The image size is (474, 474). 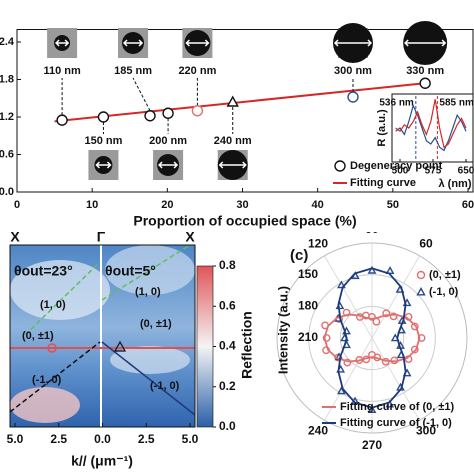 What do you see at coordinates (426, 431) in the screenshot?
I see `angle-tick-label: 300` at bounding box center [426, 431].